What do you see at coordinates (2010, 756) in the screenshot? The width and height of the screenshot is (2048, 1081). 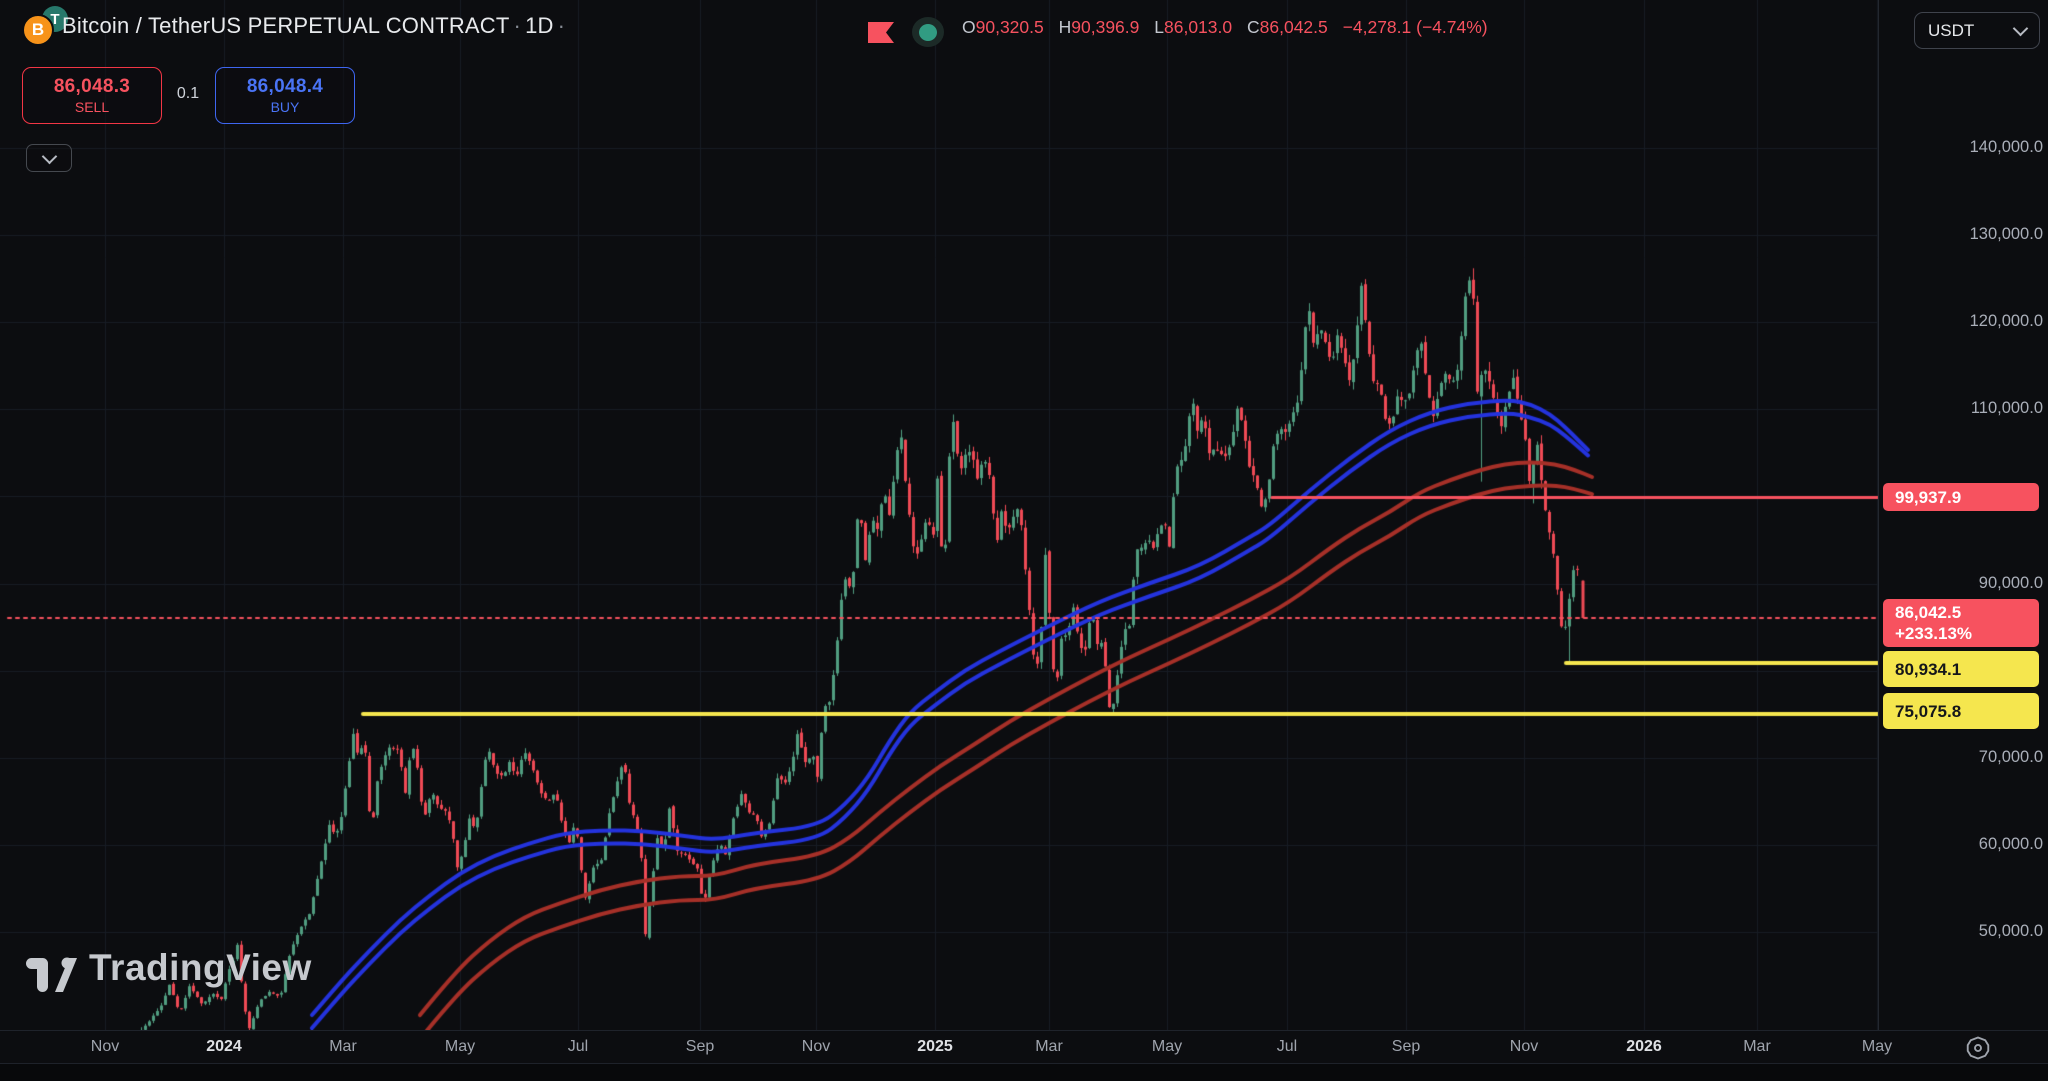 I see `price-tick-label: 70,000.0` at bounding box center [2010, 756].